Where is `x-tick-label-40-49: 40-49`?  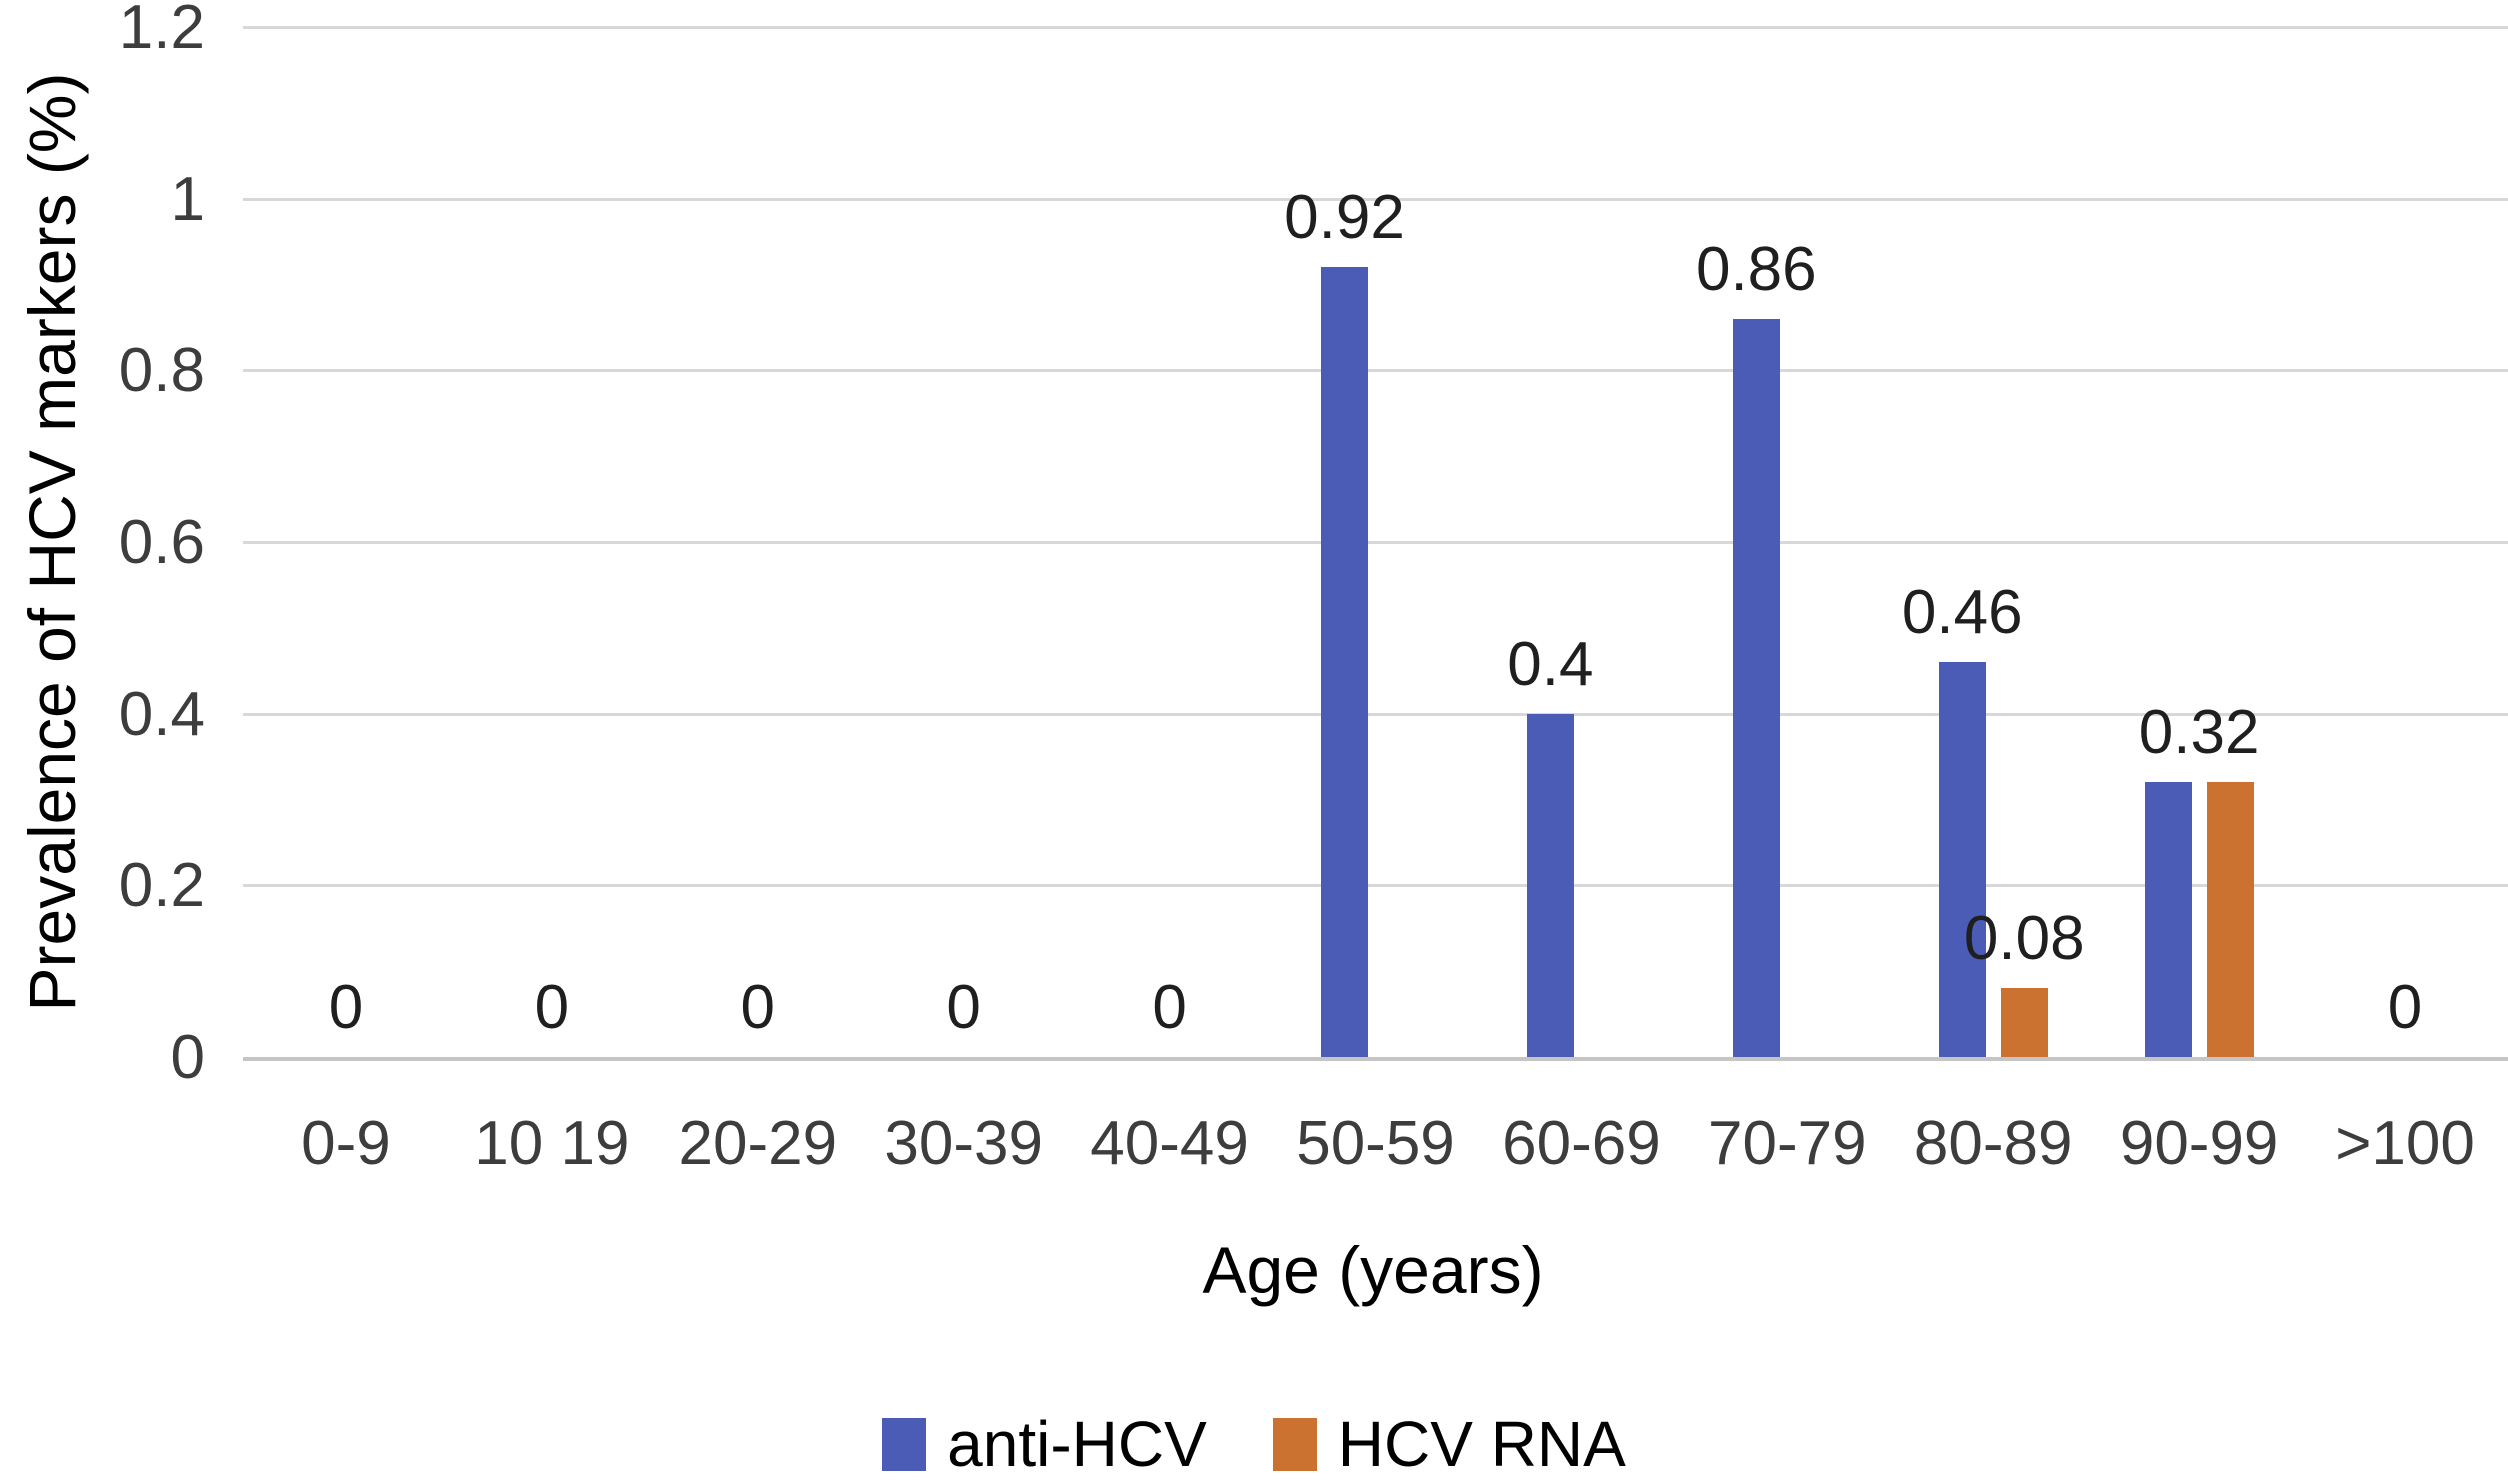
x-tick-label-40-49: 40-49 is located at coordinates (1169, 1143).